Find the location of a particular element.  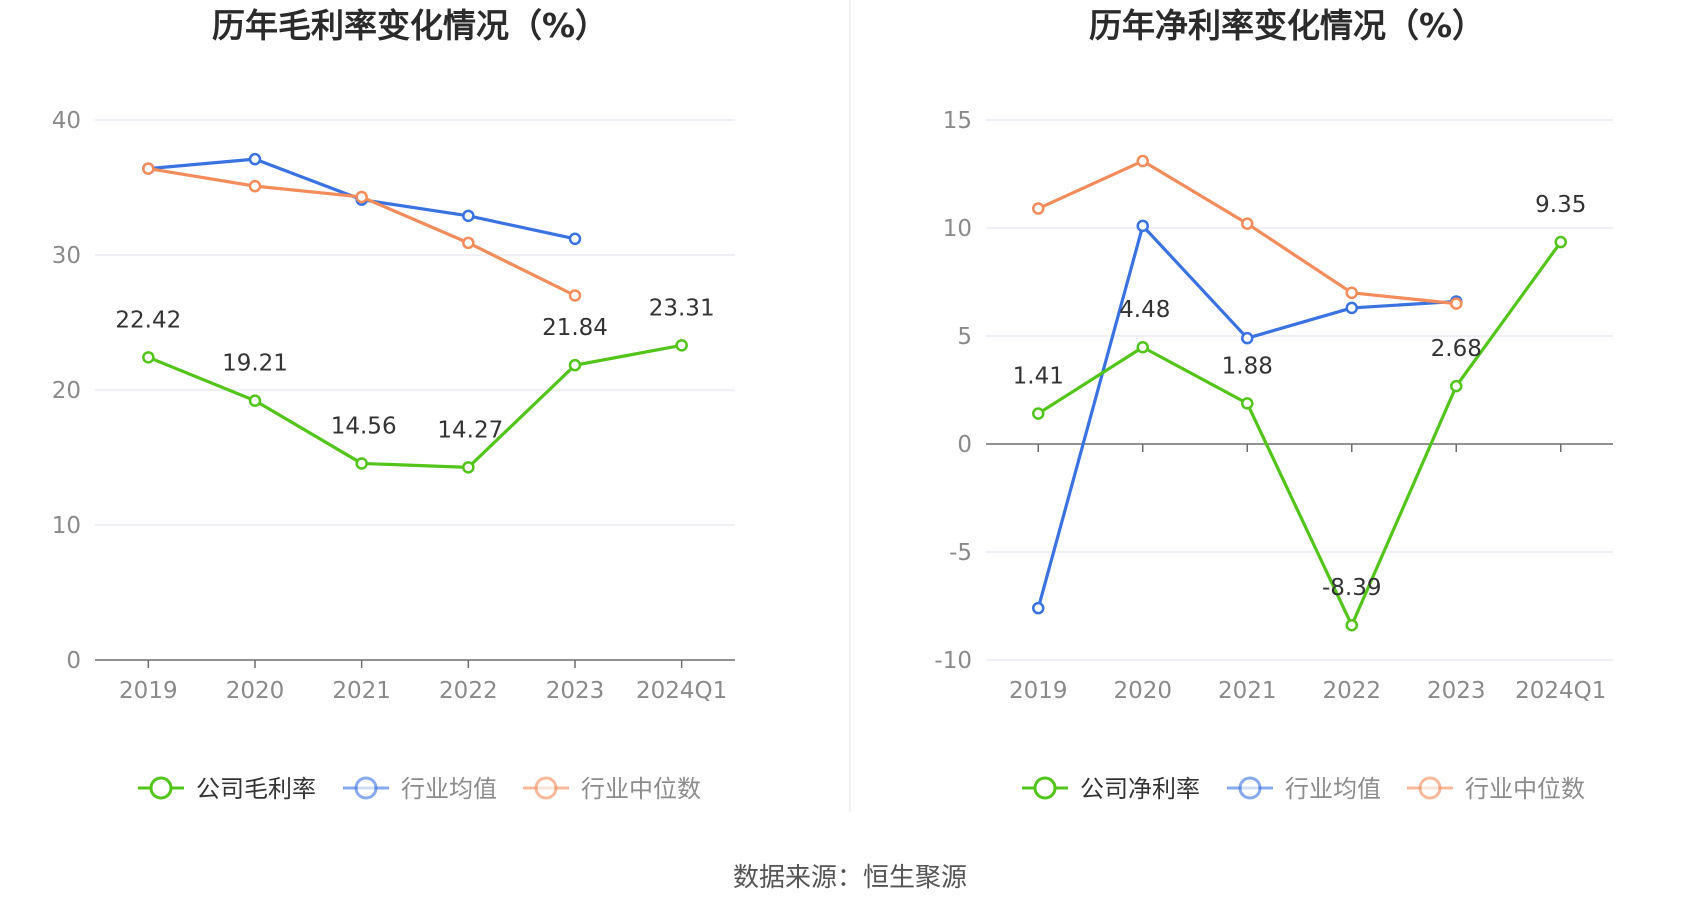

y-tick-label: 30 is located at coordinates (66, 256).